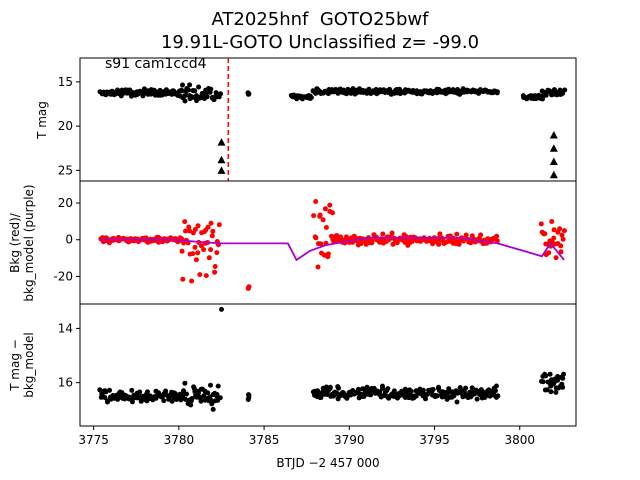 Image resolution: width=640 pixels, height=480 pixels. Describe the element at coordinates (65, 328) in the screenshot. I see `bottom-ytick-label: 14` at that location.